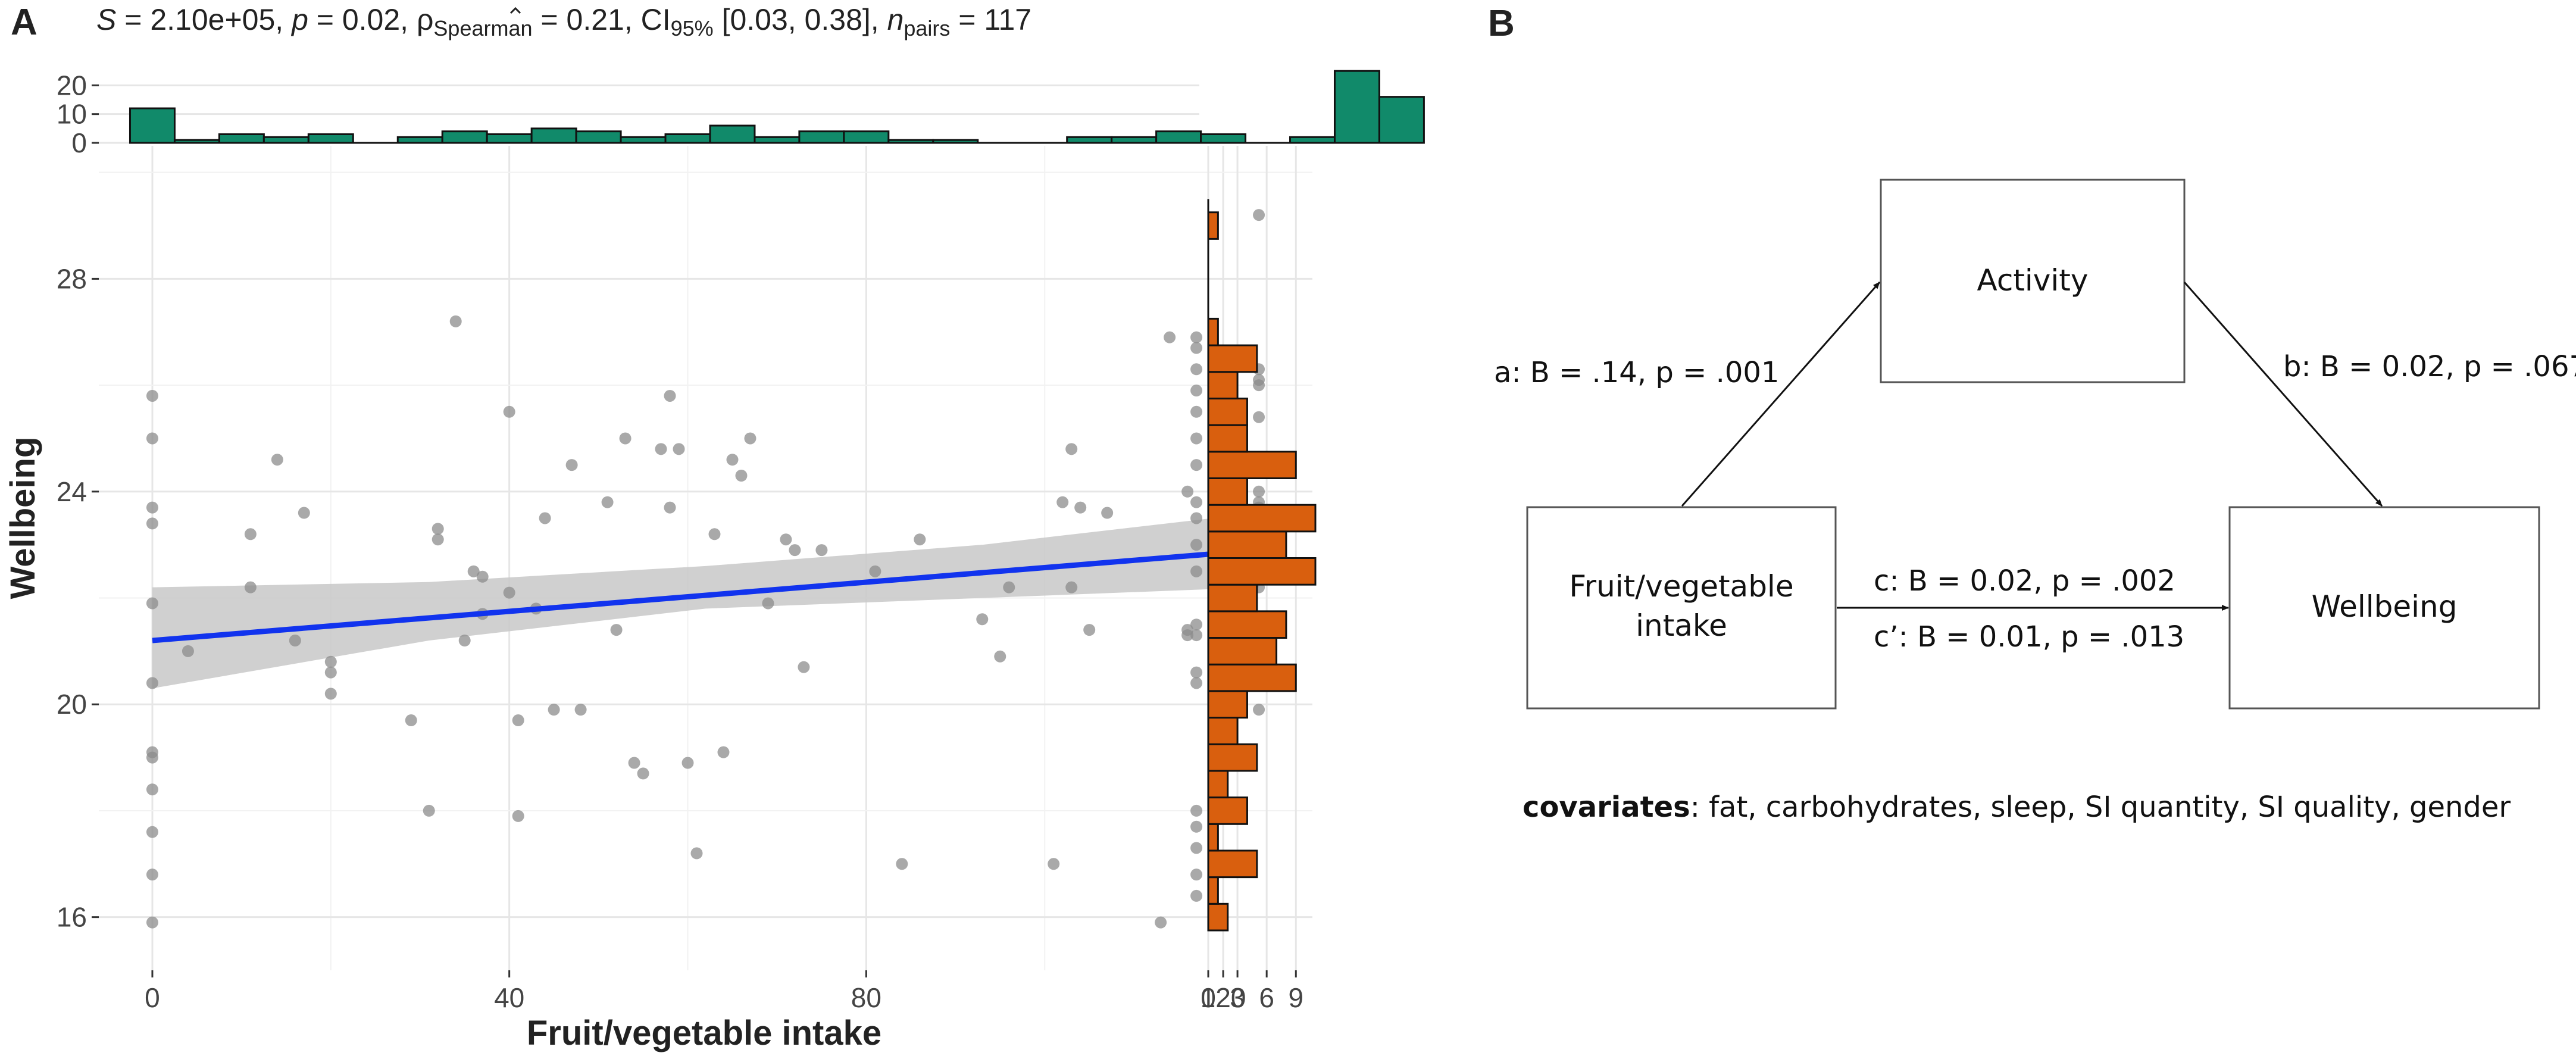 The width and height of the screenshot is (2576, 1059). I want to click on subtitle-rho-symbol: ρ, so click(425, 19).